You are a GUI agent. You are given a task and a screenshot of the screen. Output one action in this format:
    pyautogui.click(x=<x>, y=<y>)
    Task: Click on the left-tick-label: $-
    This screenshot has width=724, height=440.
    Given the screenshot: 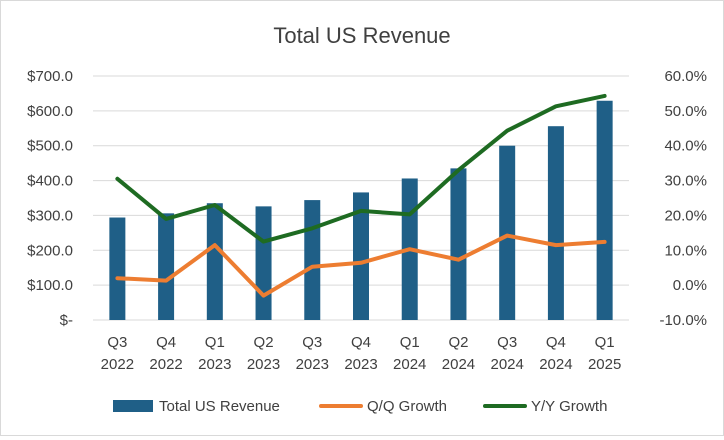 What is the action you would take?
    pyautogui.click(x=66, y=320)
    